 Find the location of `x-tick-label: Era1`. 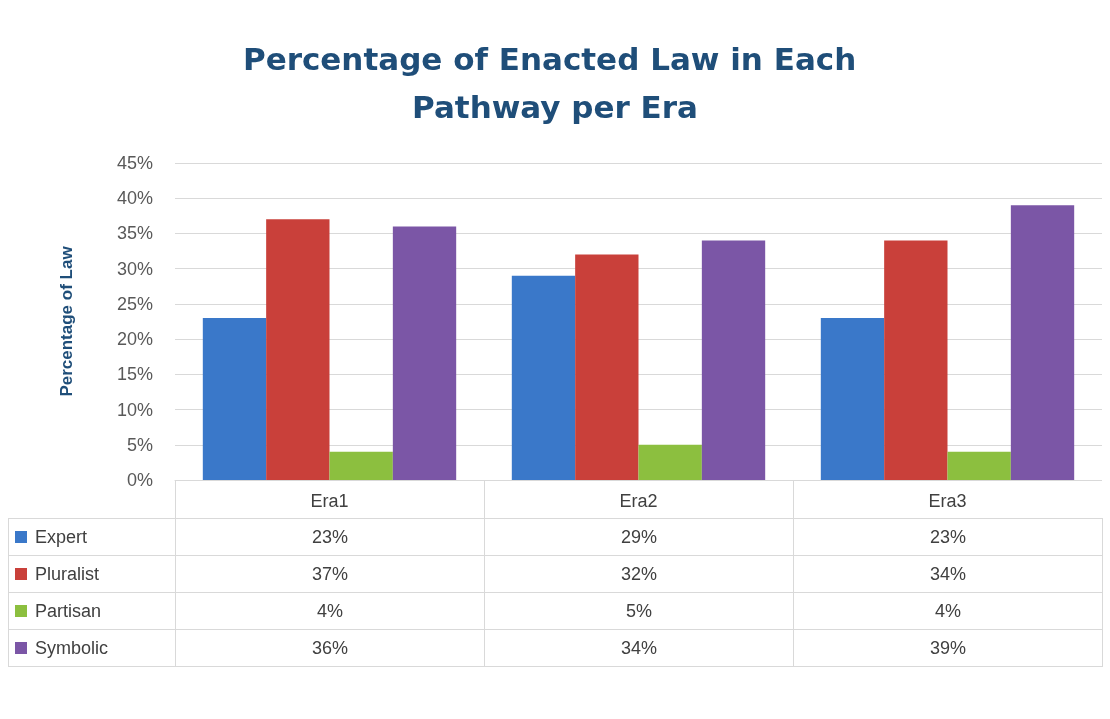

x-tick-label: Era1 is located at coordinates (329, 501).